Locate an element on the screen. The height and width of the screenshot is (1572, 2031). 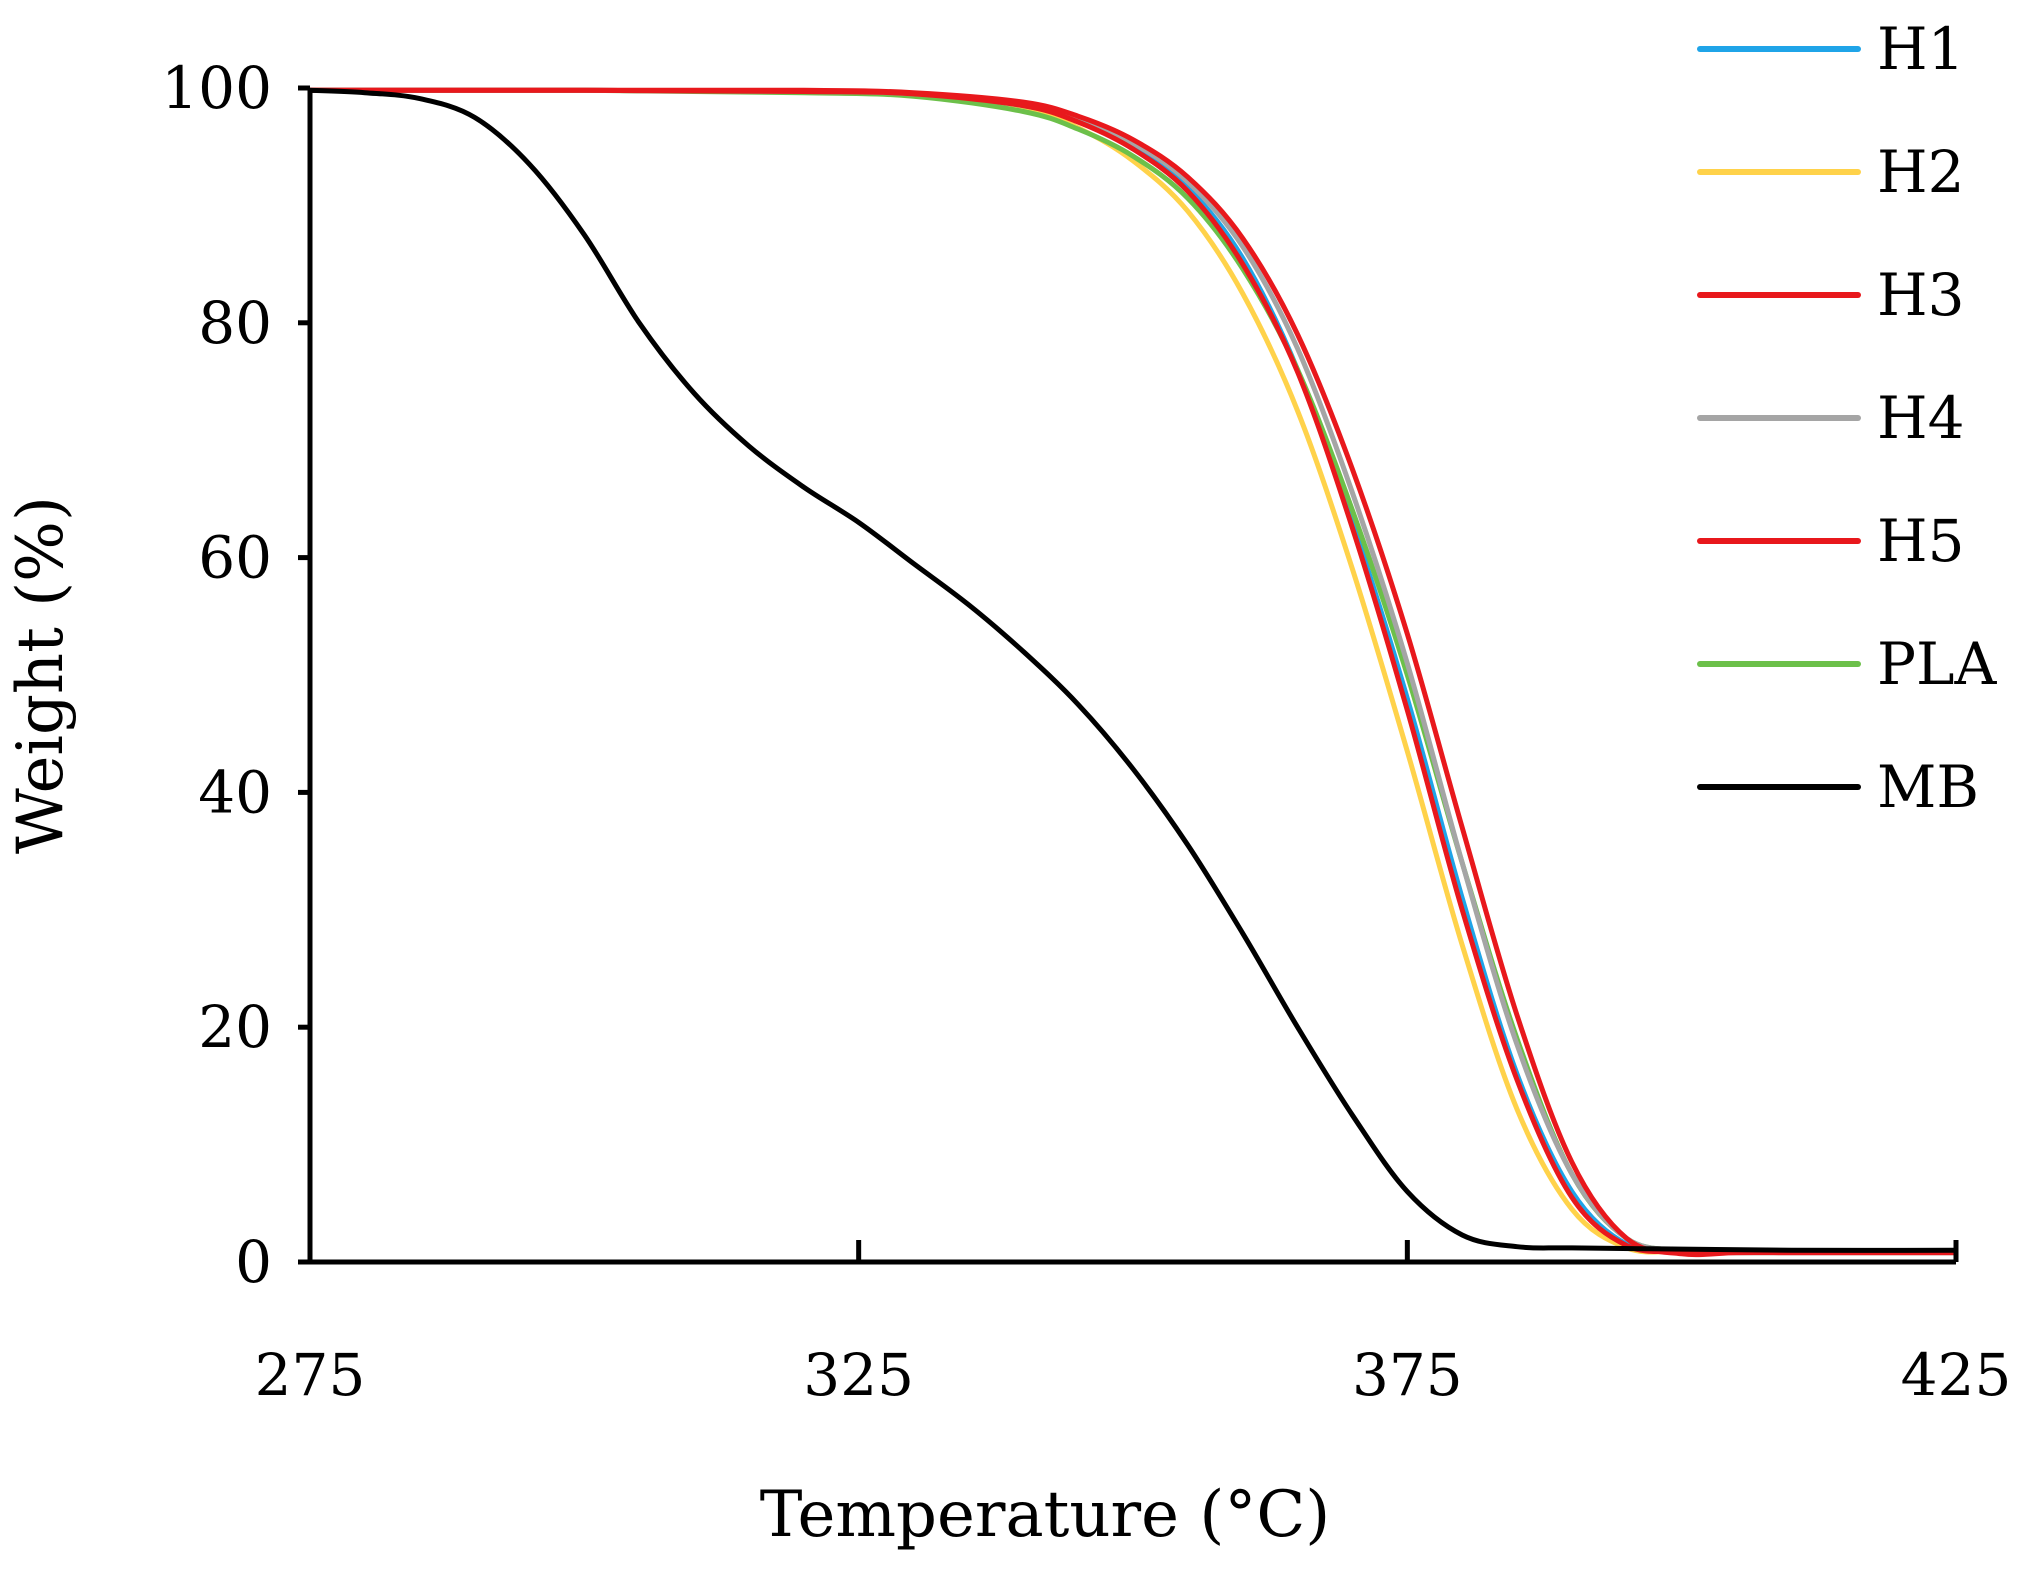
y-tick-label-20: 20 is located at coordinates (235, 1027).